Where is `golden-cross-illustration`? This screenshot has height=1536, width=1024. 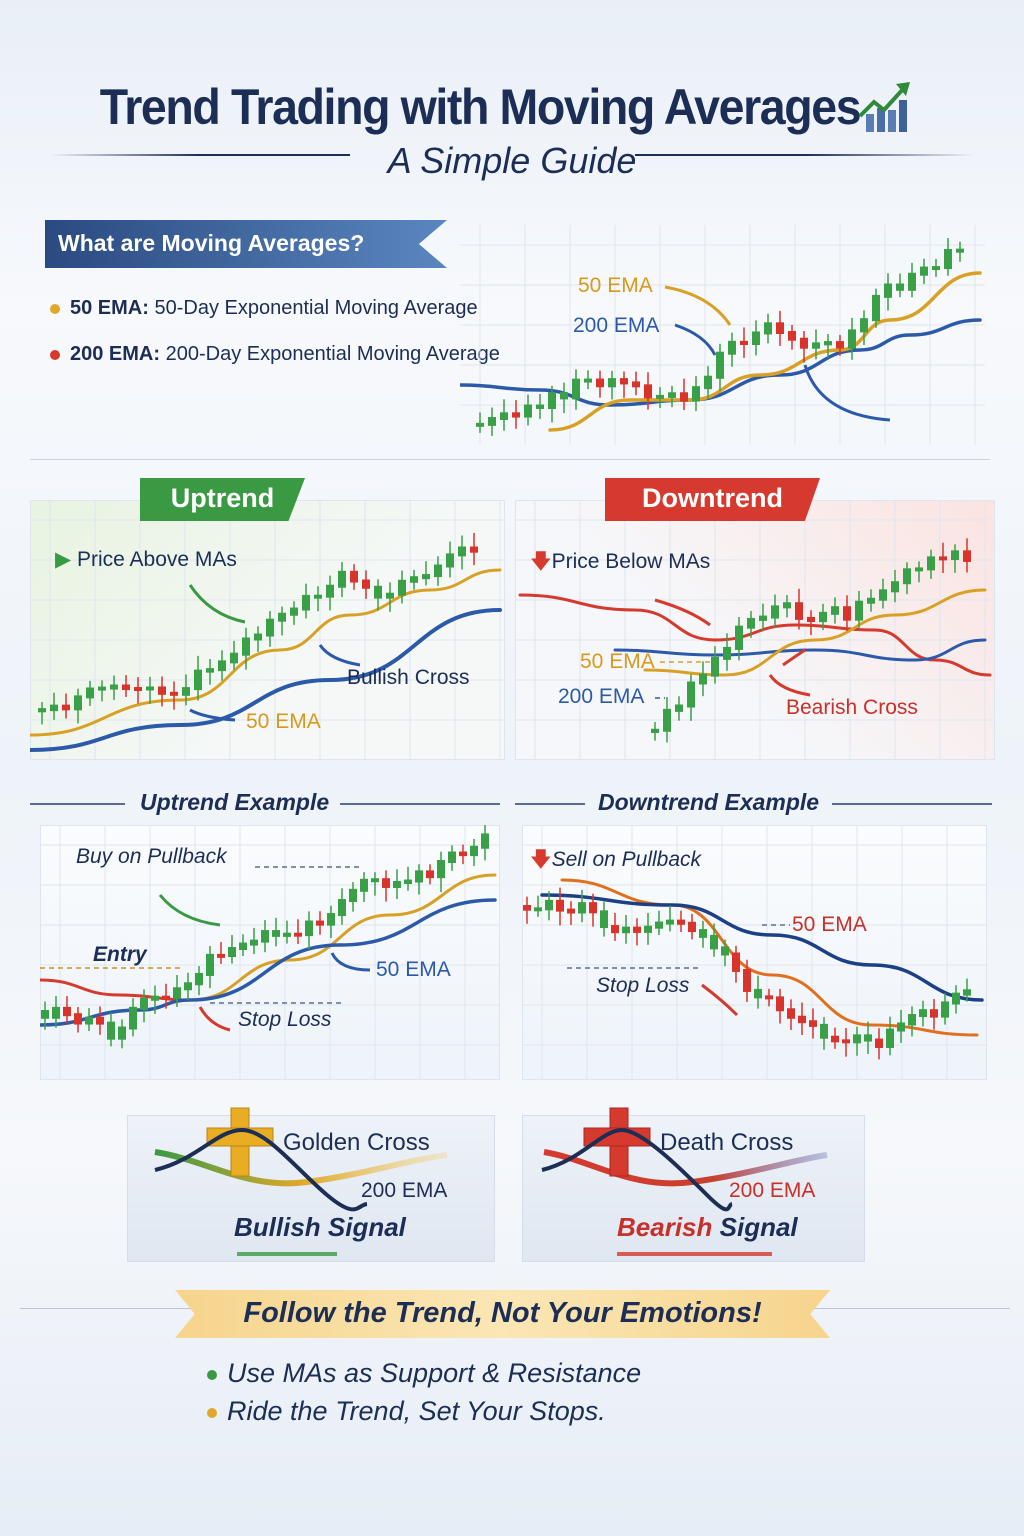 golden-cross-illustration is located at coordinates (301, 1181).